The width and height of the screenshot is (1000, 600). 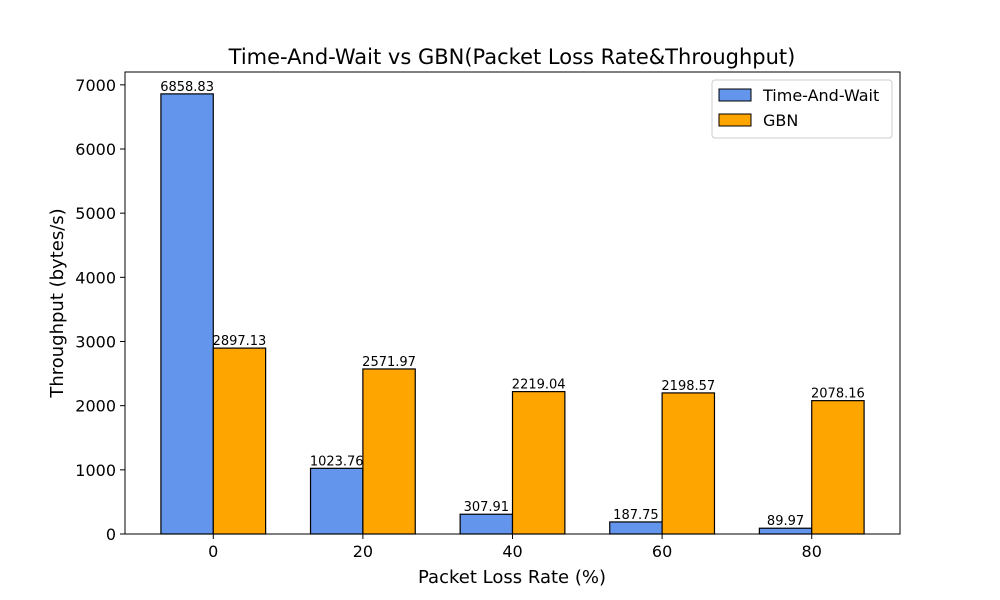 What do you see at coordinates (95, 277) in the screenshot?
I see `y-tick-label: 4000` at bounding box center [95, 277].